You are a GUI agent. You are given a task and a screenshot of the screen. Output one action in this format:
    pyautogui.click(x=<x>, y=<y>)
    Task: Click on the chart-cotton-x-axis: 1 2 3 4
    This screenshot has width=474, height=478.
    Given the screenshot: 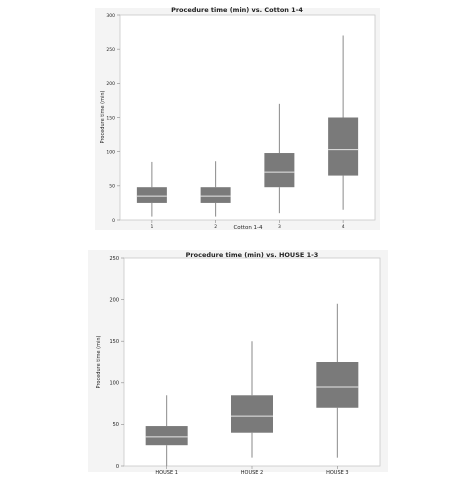 What is the action you would take?
    pyautogui.click(x=247, y=225)
    